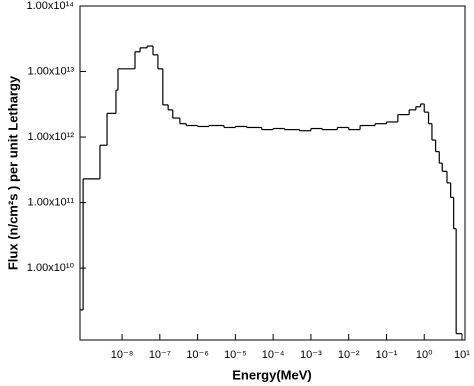 This screenshot has height=386, width=474. What do you see at coordinates (50, 6) in the screenshot?
I see `y-tick-label: 1.00x10¹⁴` at bounding box center [50, 6].